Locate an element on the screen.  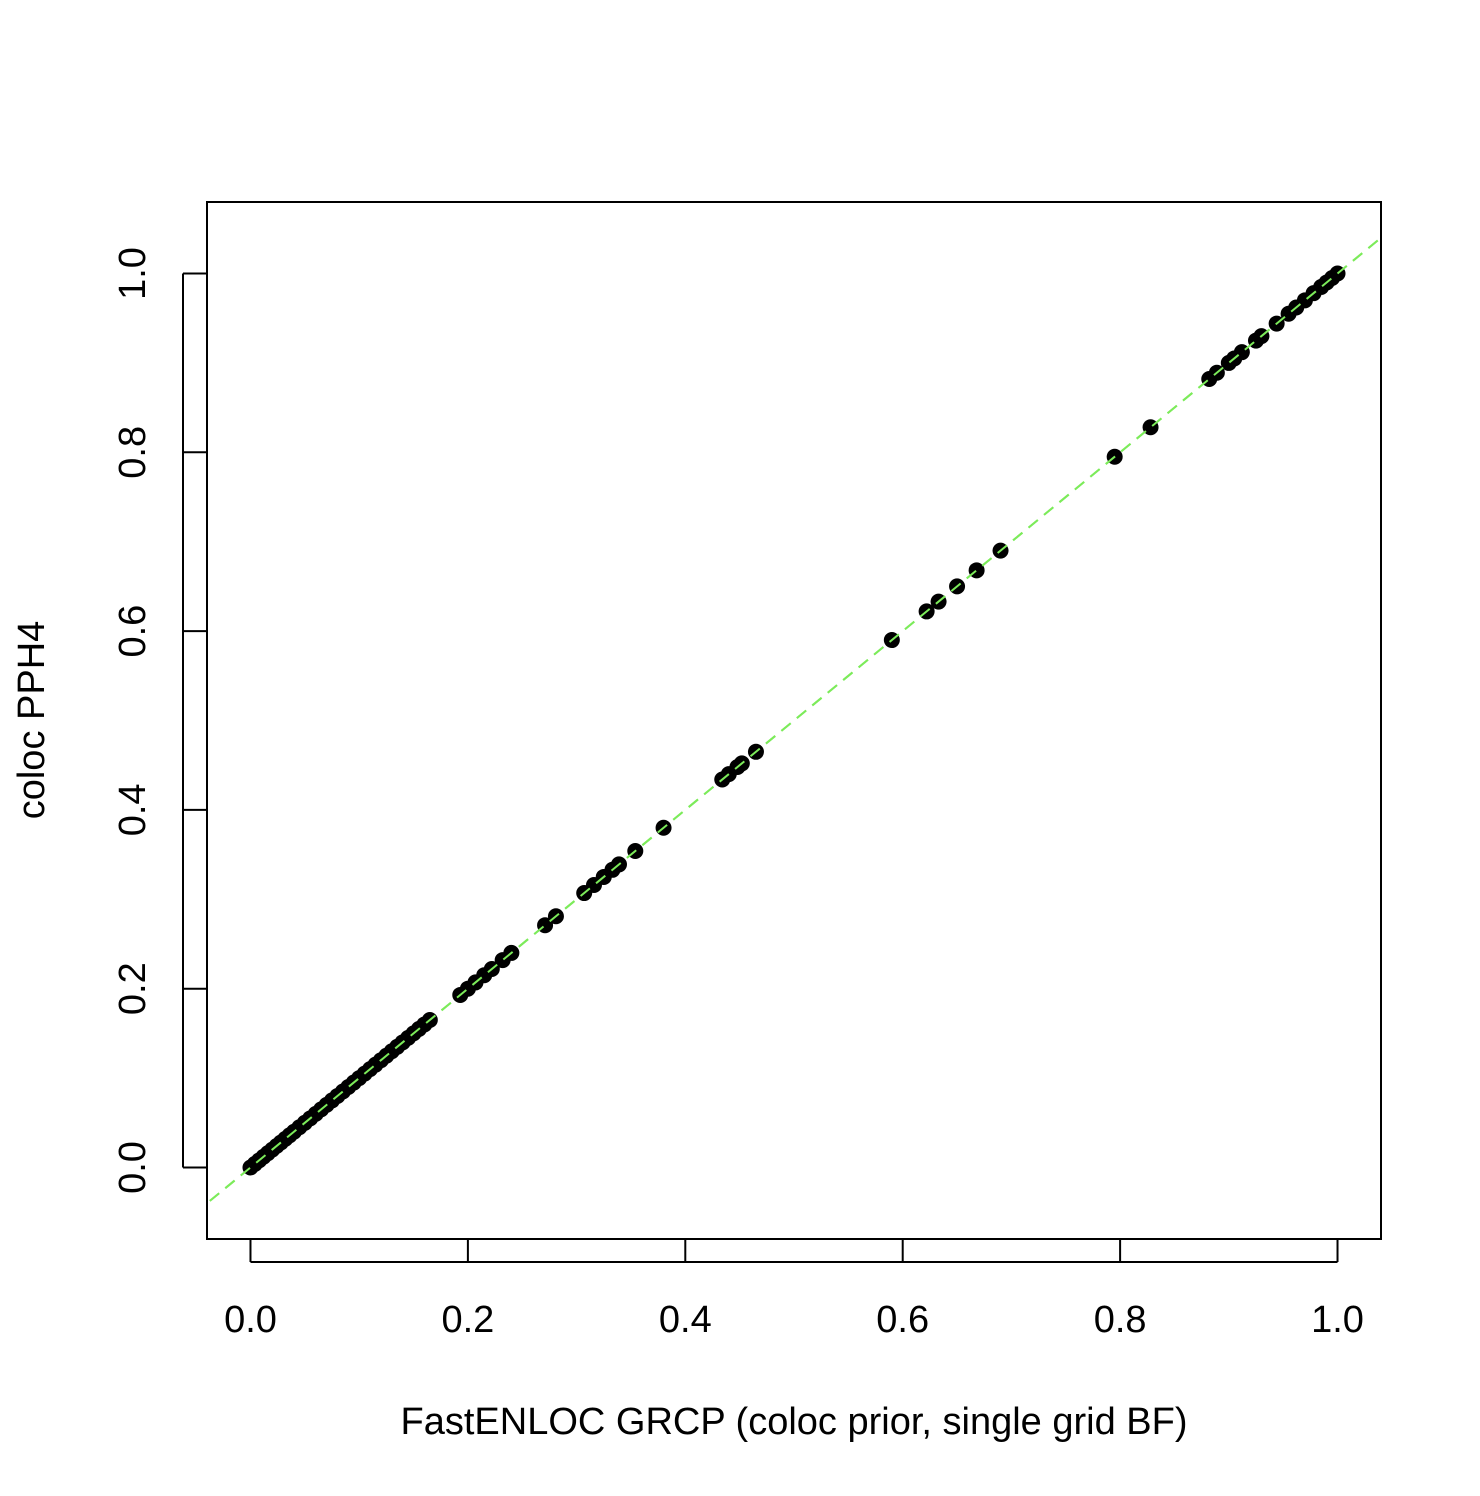
x-tick-label: 0.4 is located at coordinates (685, 1320).